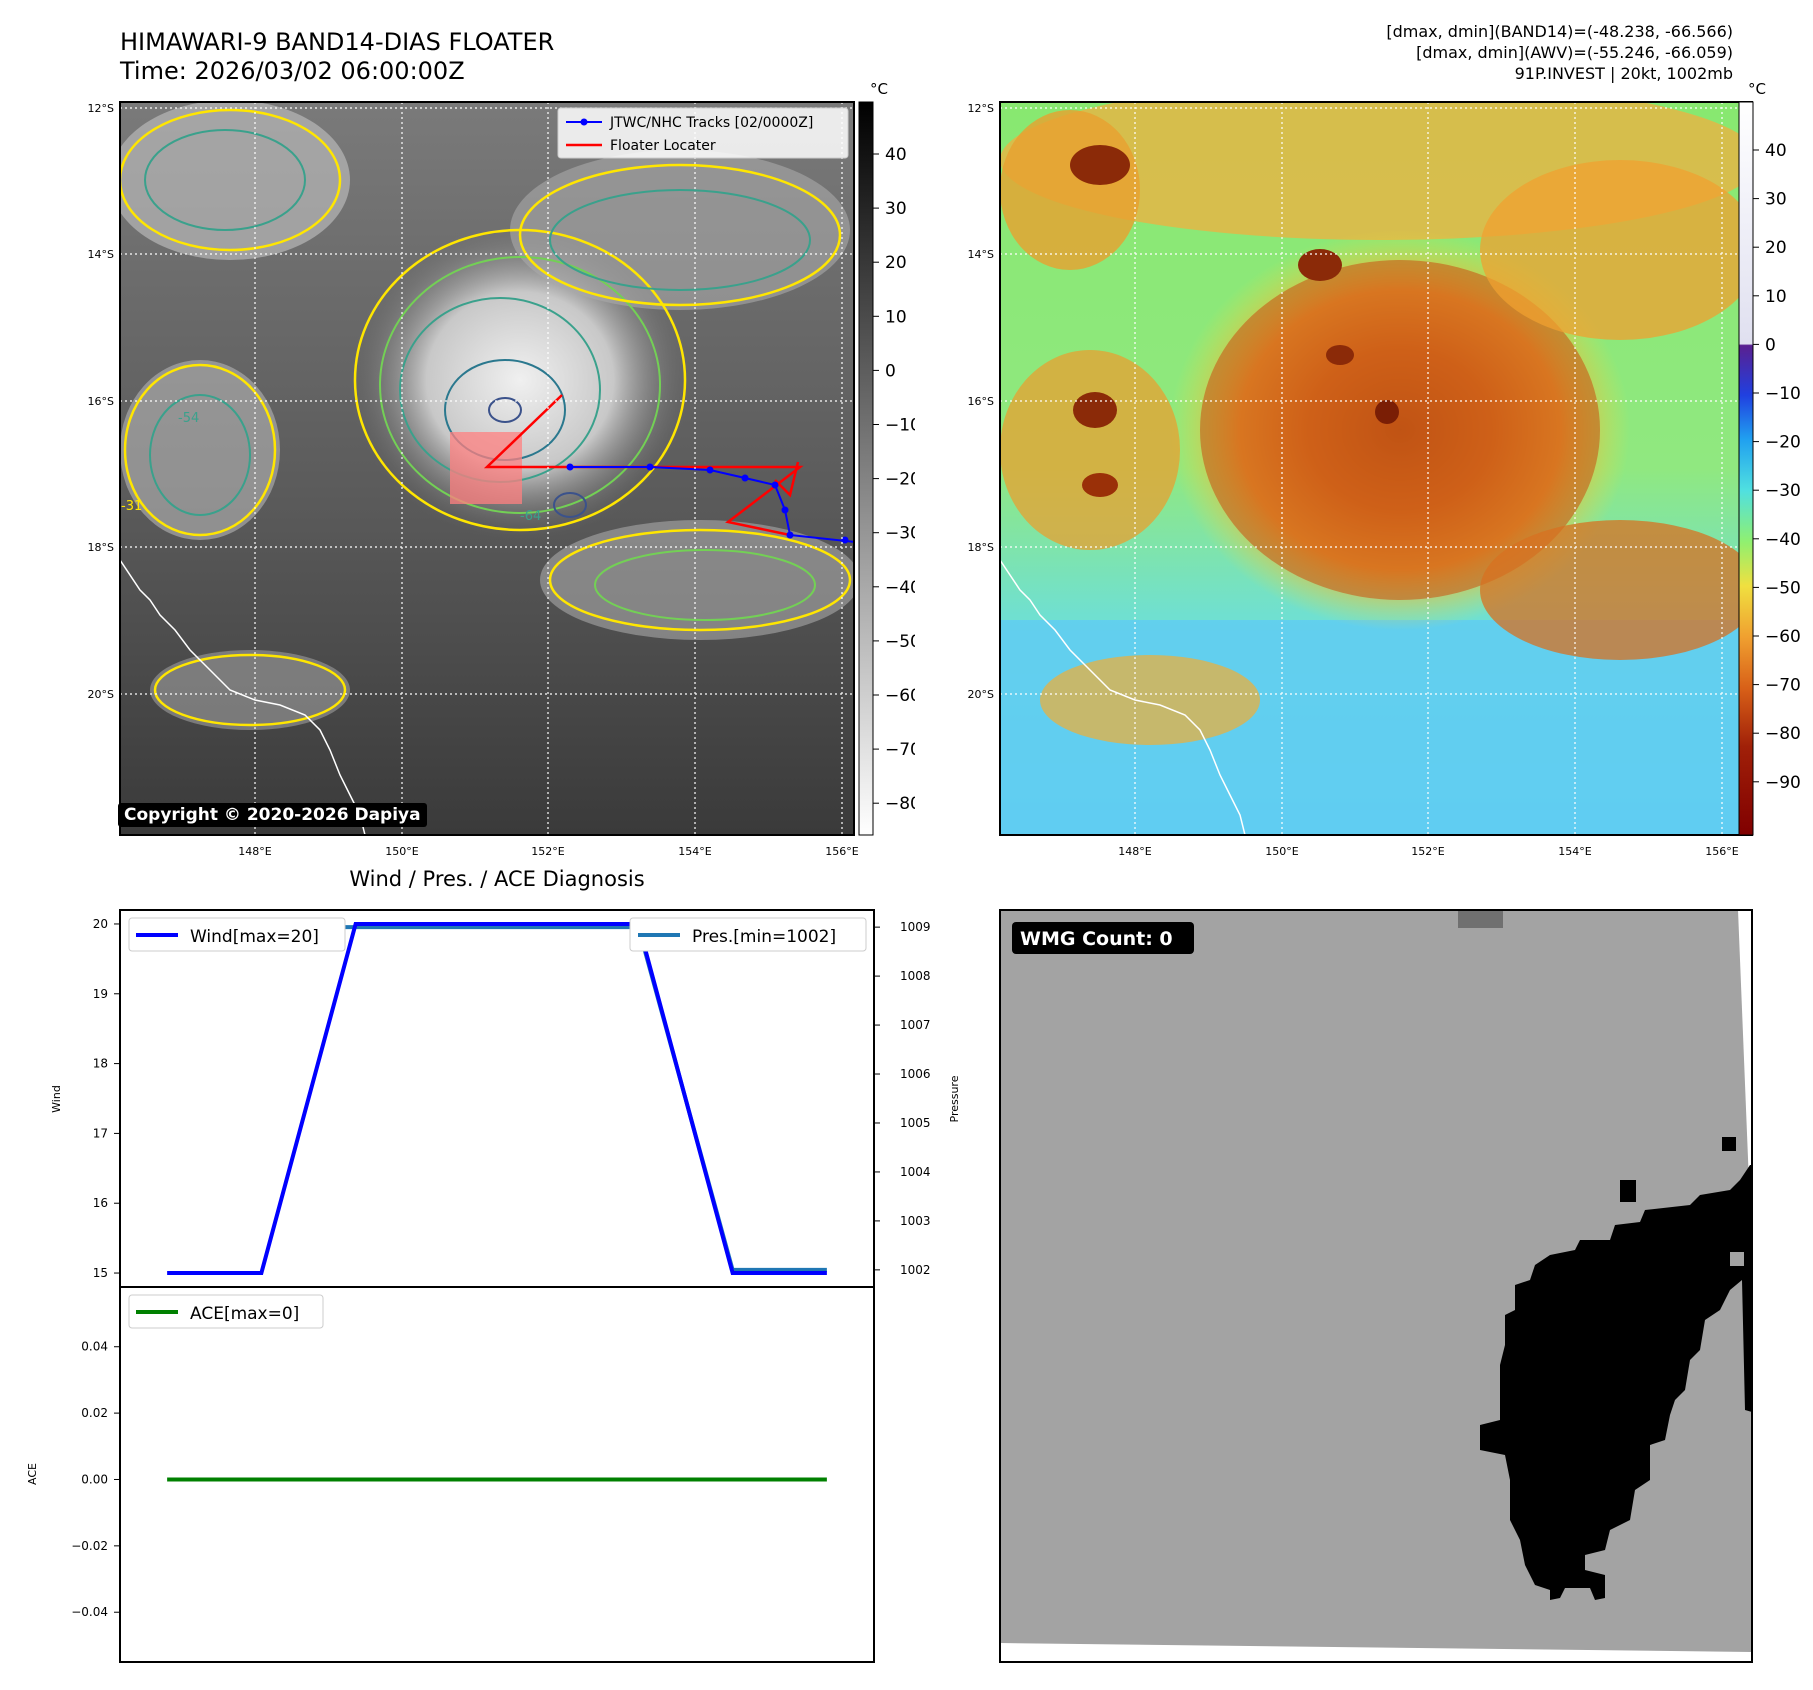 This screenshot has width=1813, height=1690. I want to click on ace-legend: ACE[max=0], so click(226, 1311).